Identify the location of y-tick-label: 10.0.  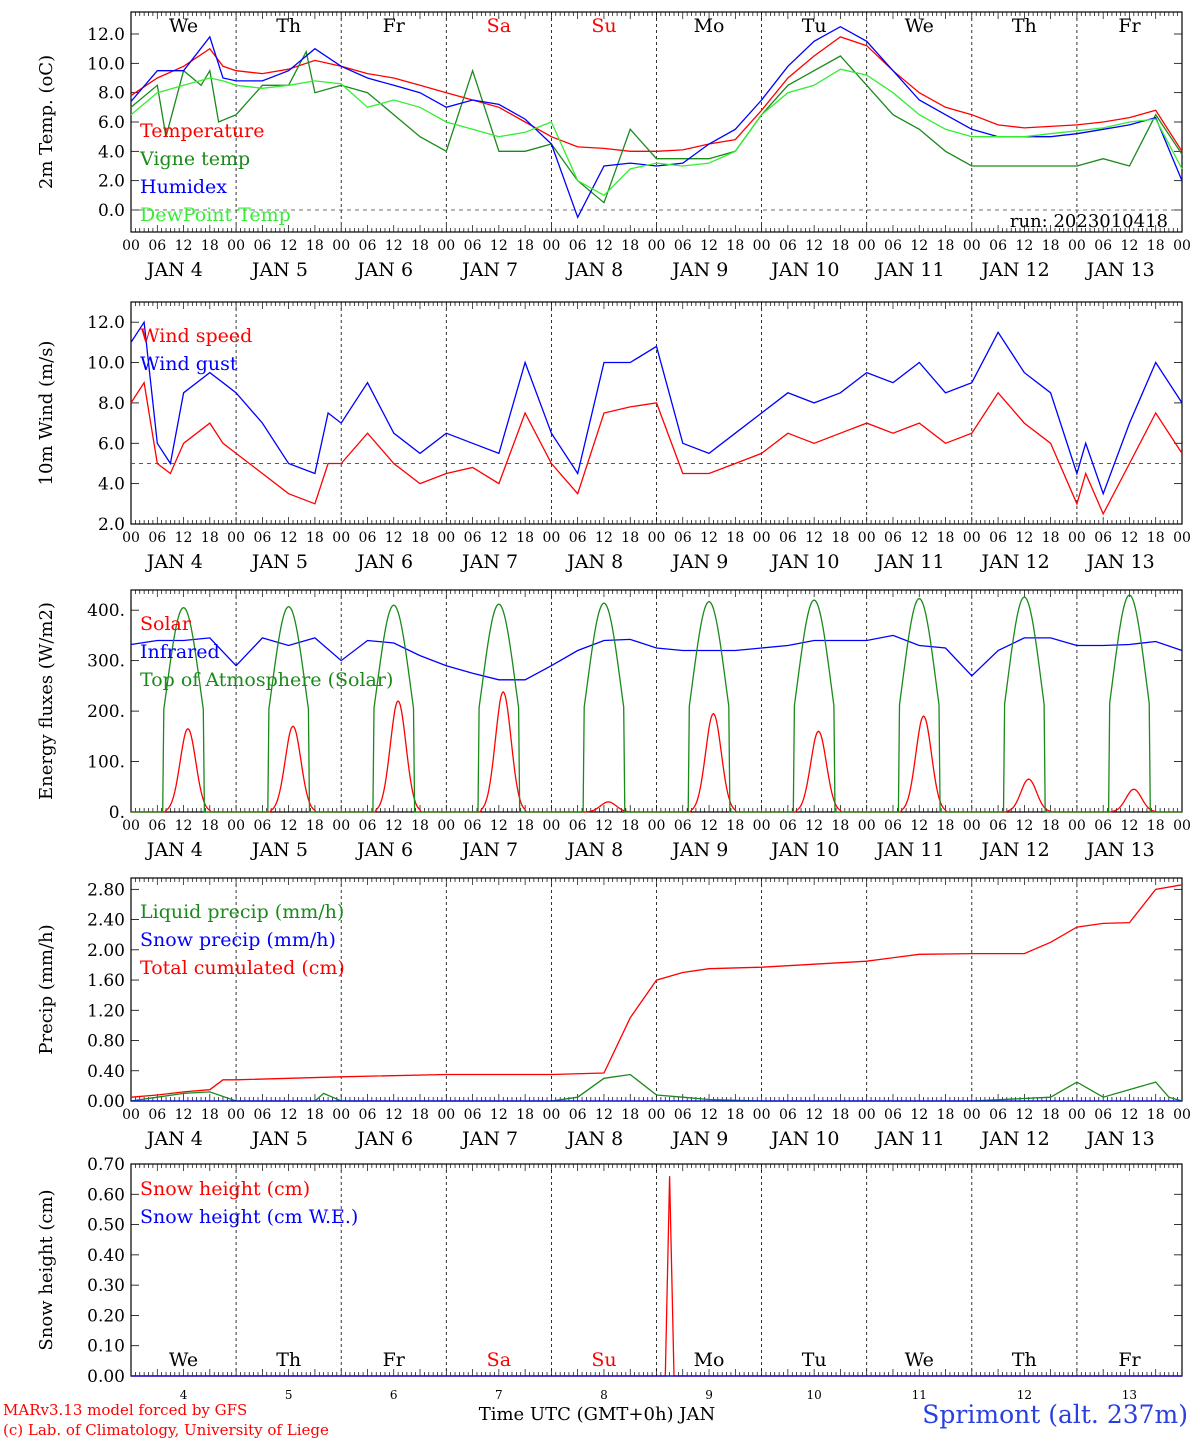
(106, 64).